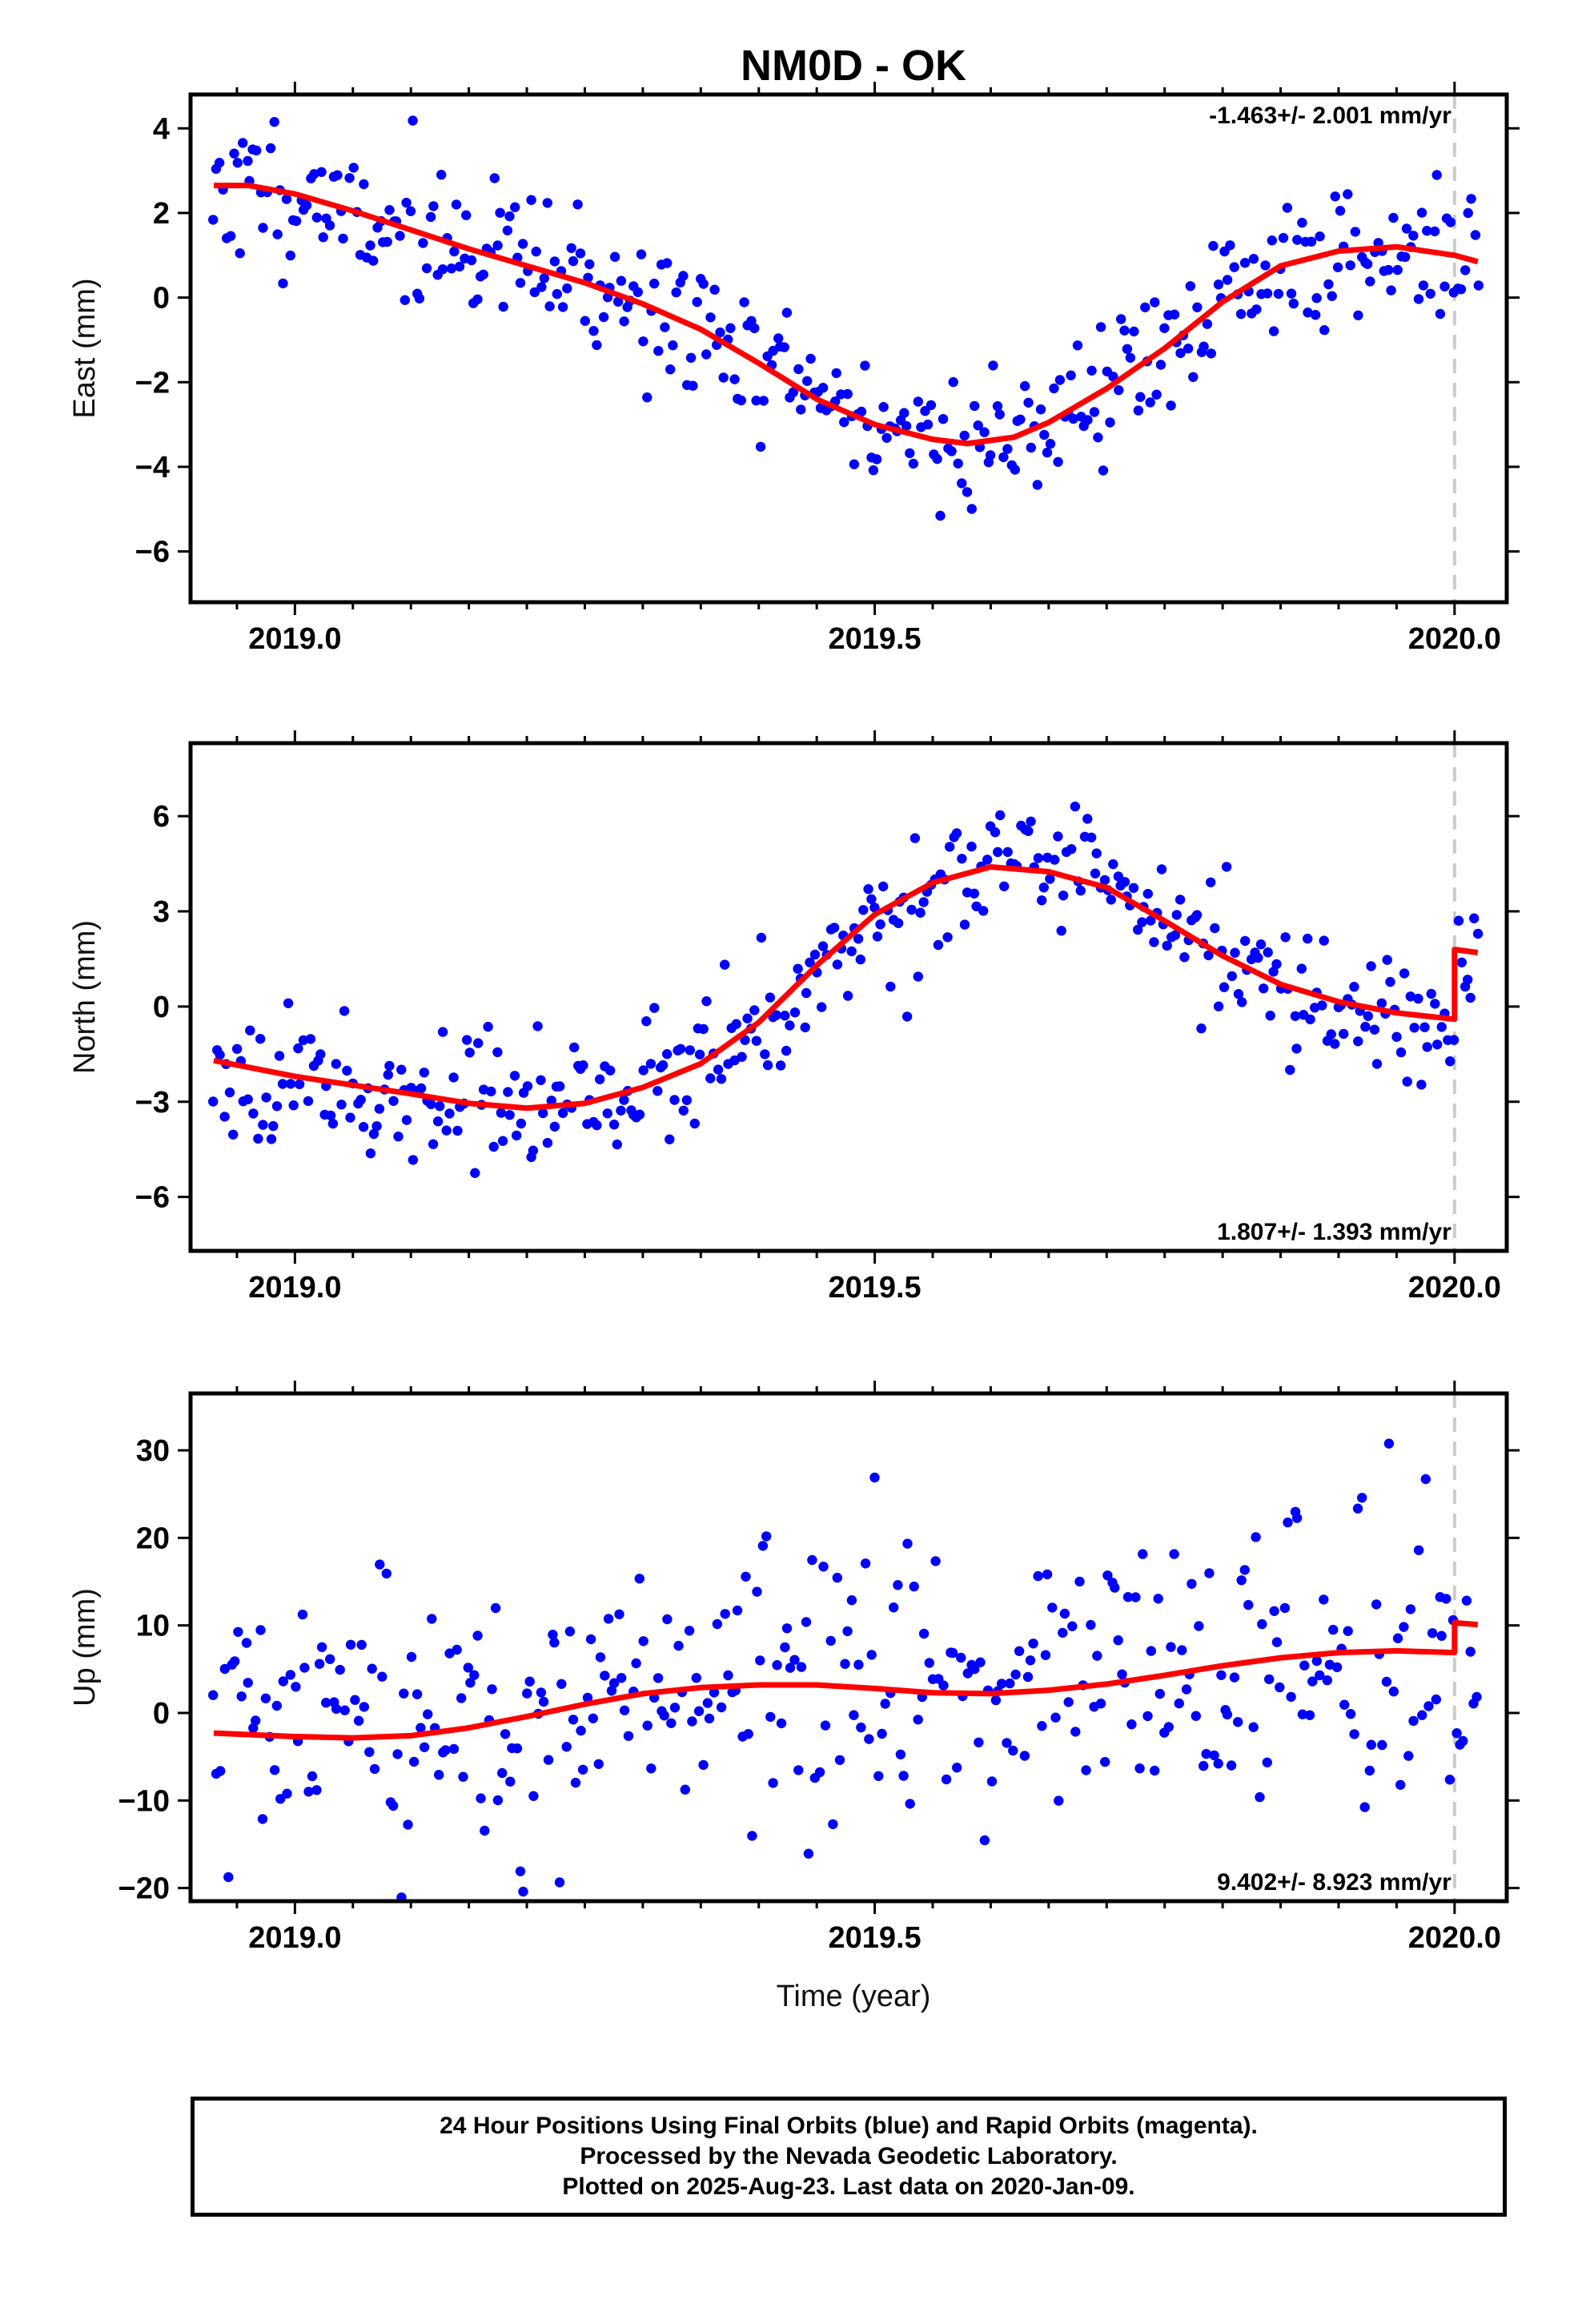 The height and width of the screenshot is (2324, 1582). What do you see at coordinates (152, 552) in the screenshot?
I see `y-tick-label: −6` at bounding box center [152, 552].